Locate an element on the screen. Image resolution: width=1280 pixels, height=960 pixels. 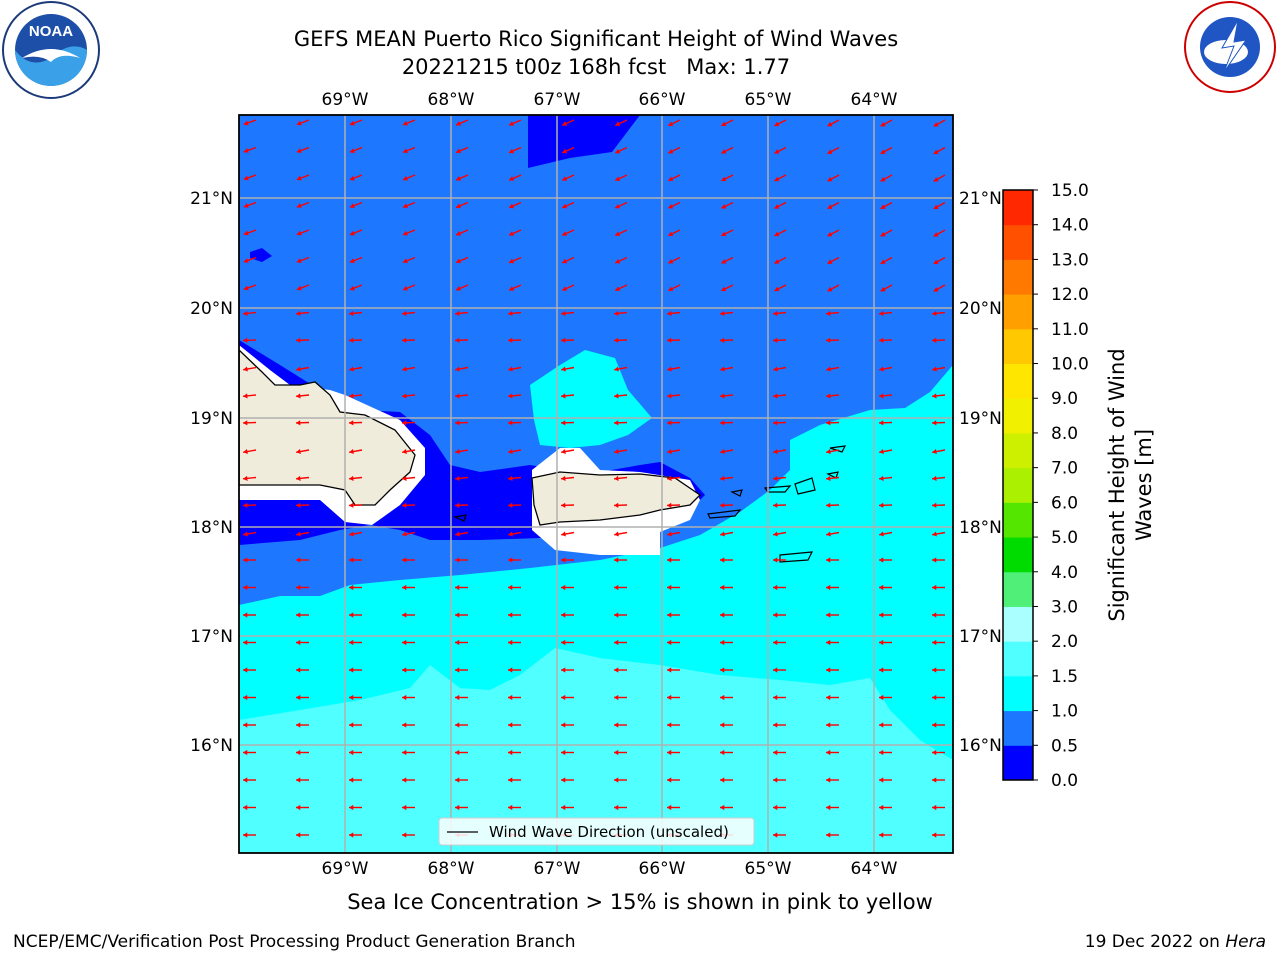
colorbar-label-line1: Significant Height of Wind is located at coordinates (1117, 484).